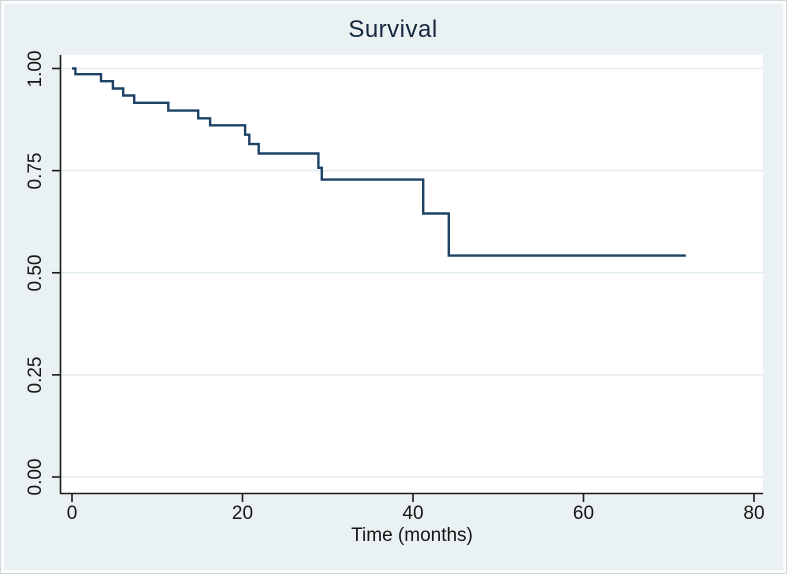 This screenshot has height=574, width=787. What do you see at coordinates (35, 477) in the screenshot?
I see `y-tick-label: 0.00` at bounding box center [35, 477].